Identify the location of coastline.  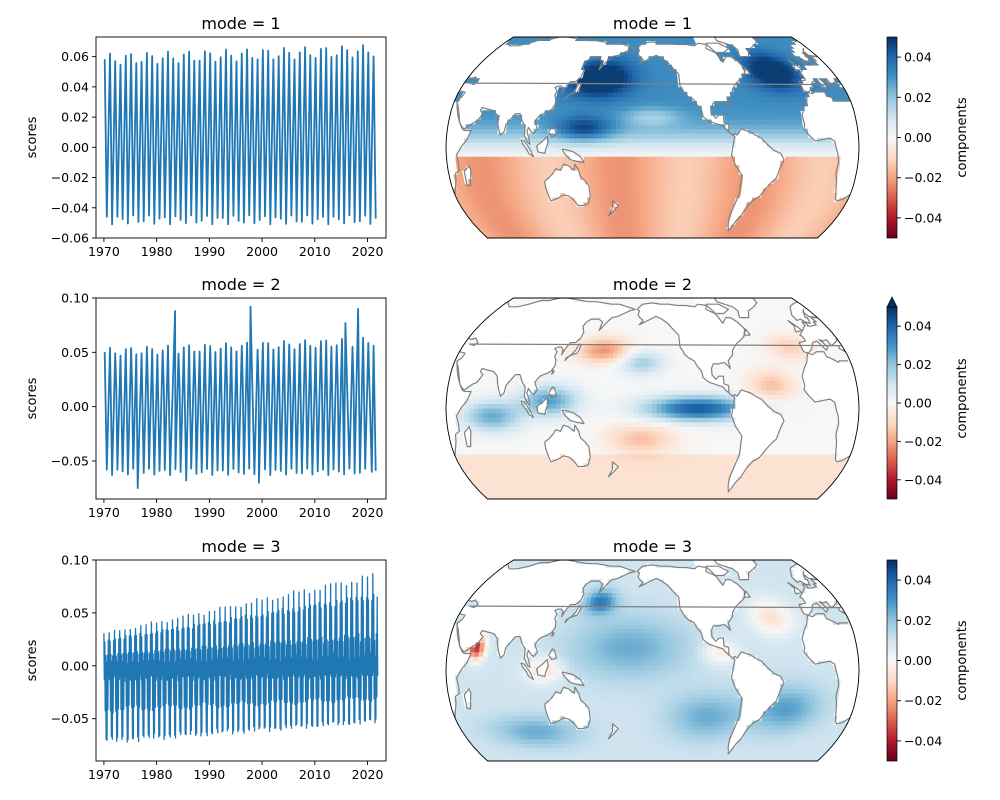
(573, 156).